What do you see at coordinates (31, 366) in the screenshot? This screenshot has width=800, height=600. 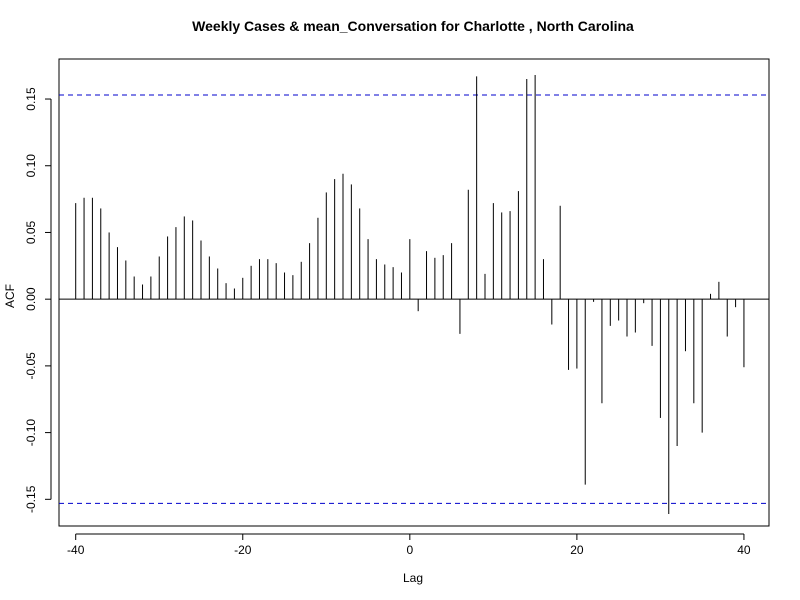 I see `y-tick-label: -0.05` at bounding box center [31, 366].